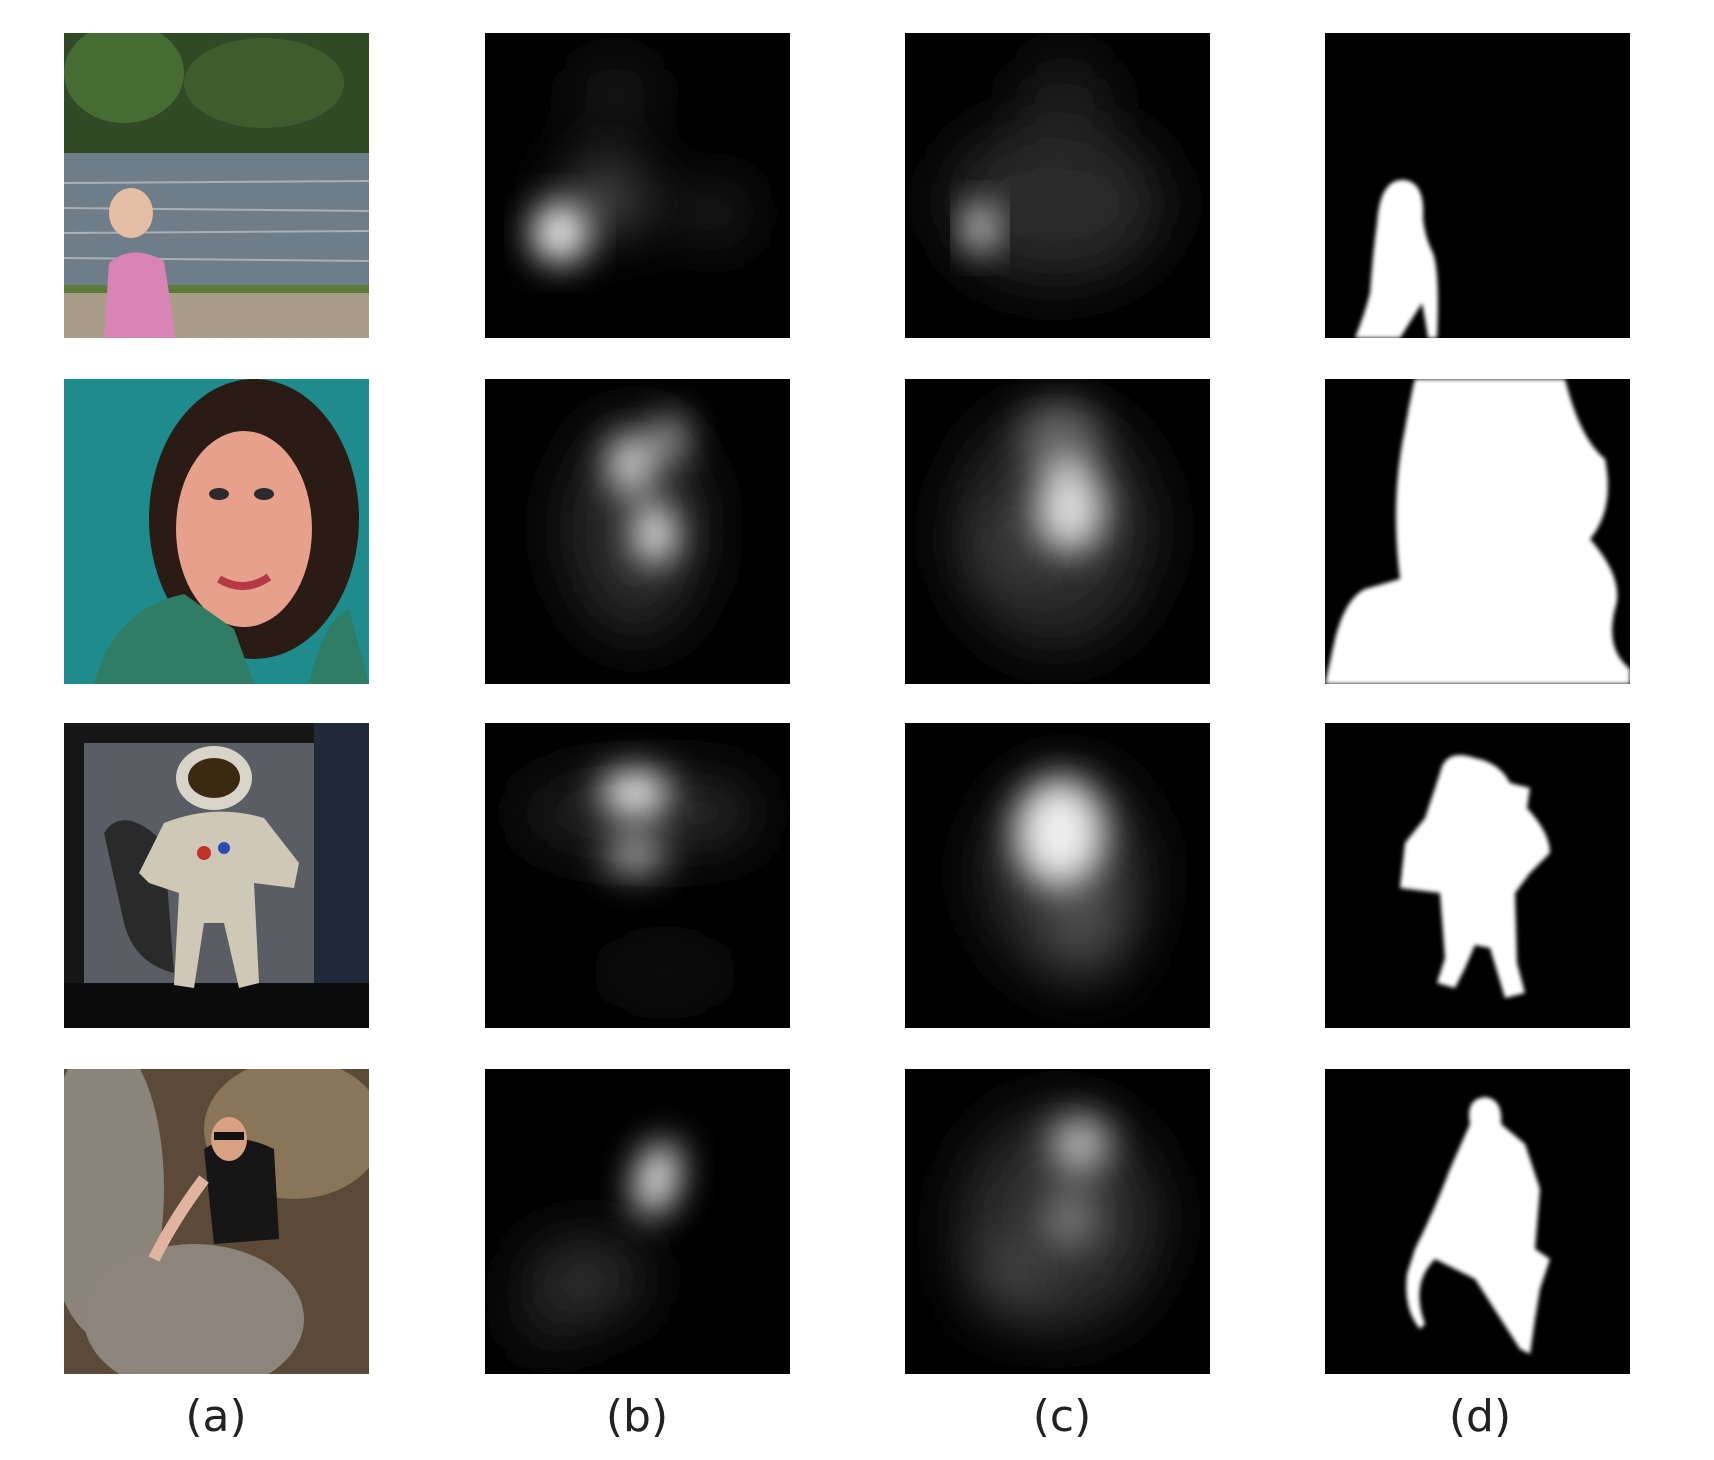 Image resolution: width=1714 pixels, height=1460 pixels. Describe the element at coordinates (1062, 1416) in the screenshot. I see `column-label: (c)` at that location.